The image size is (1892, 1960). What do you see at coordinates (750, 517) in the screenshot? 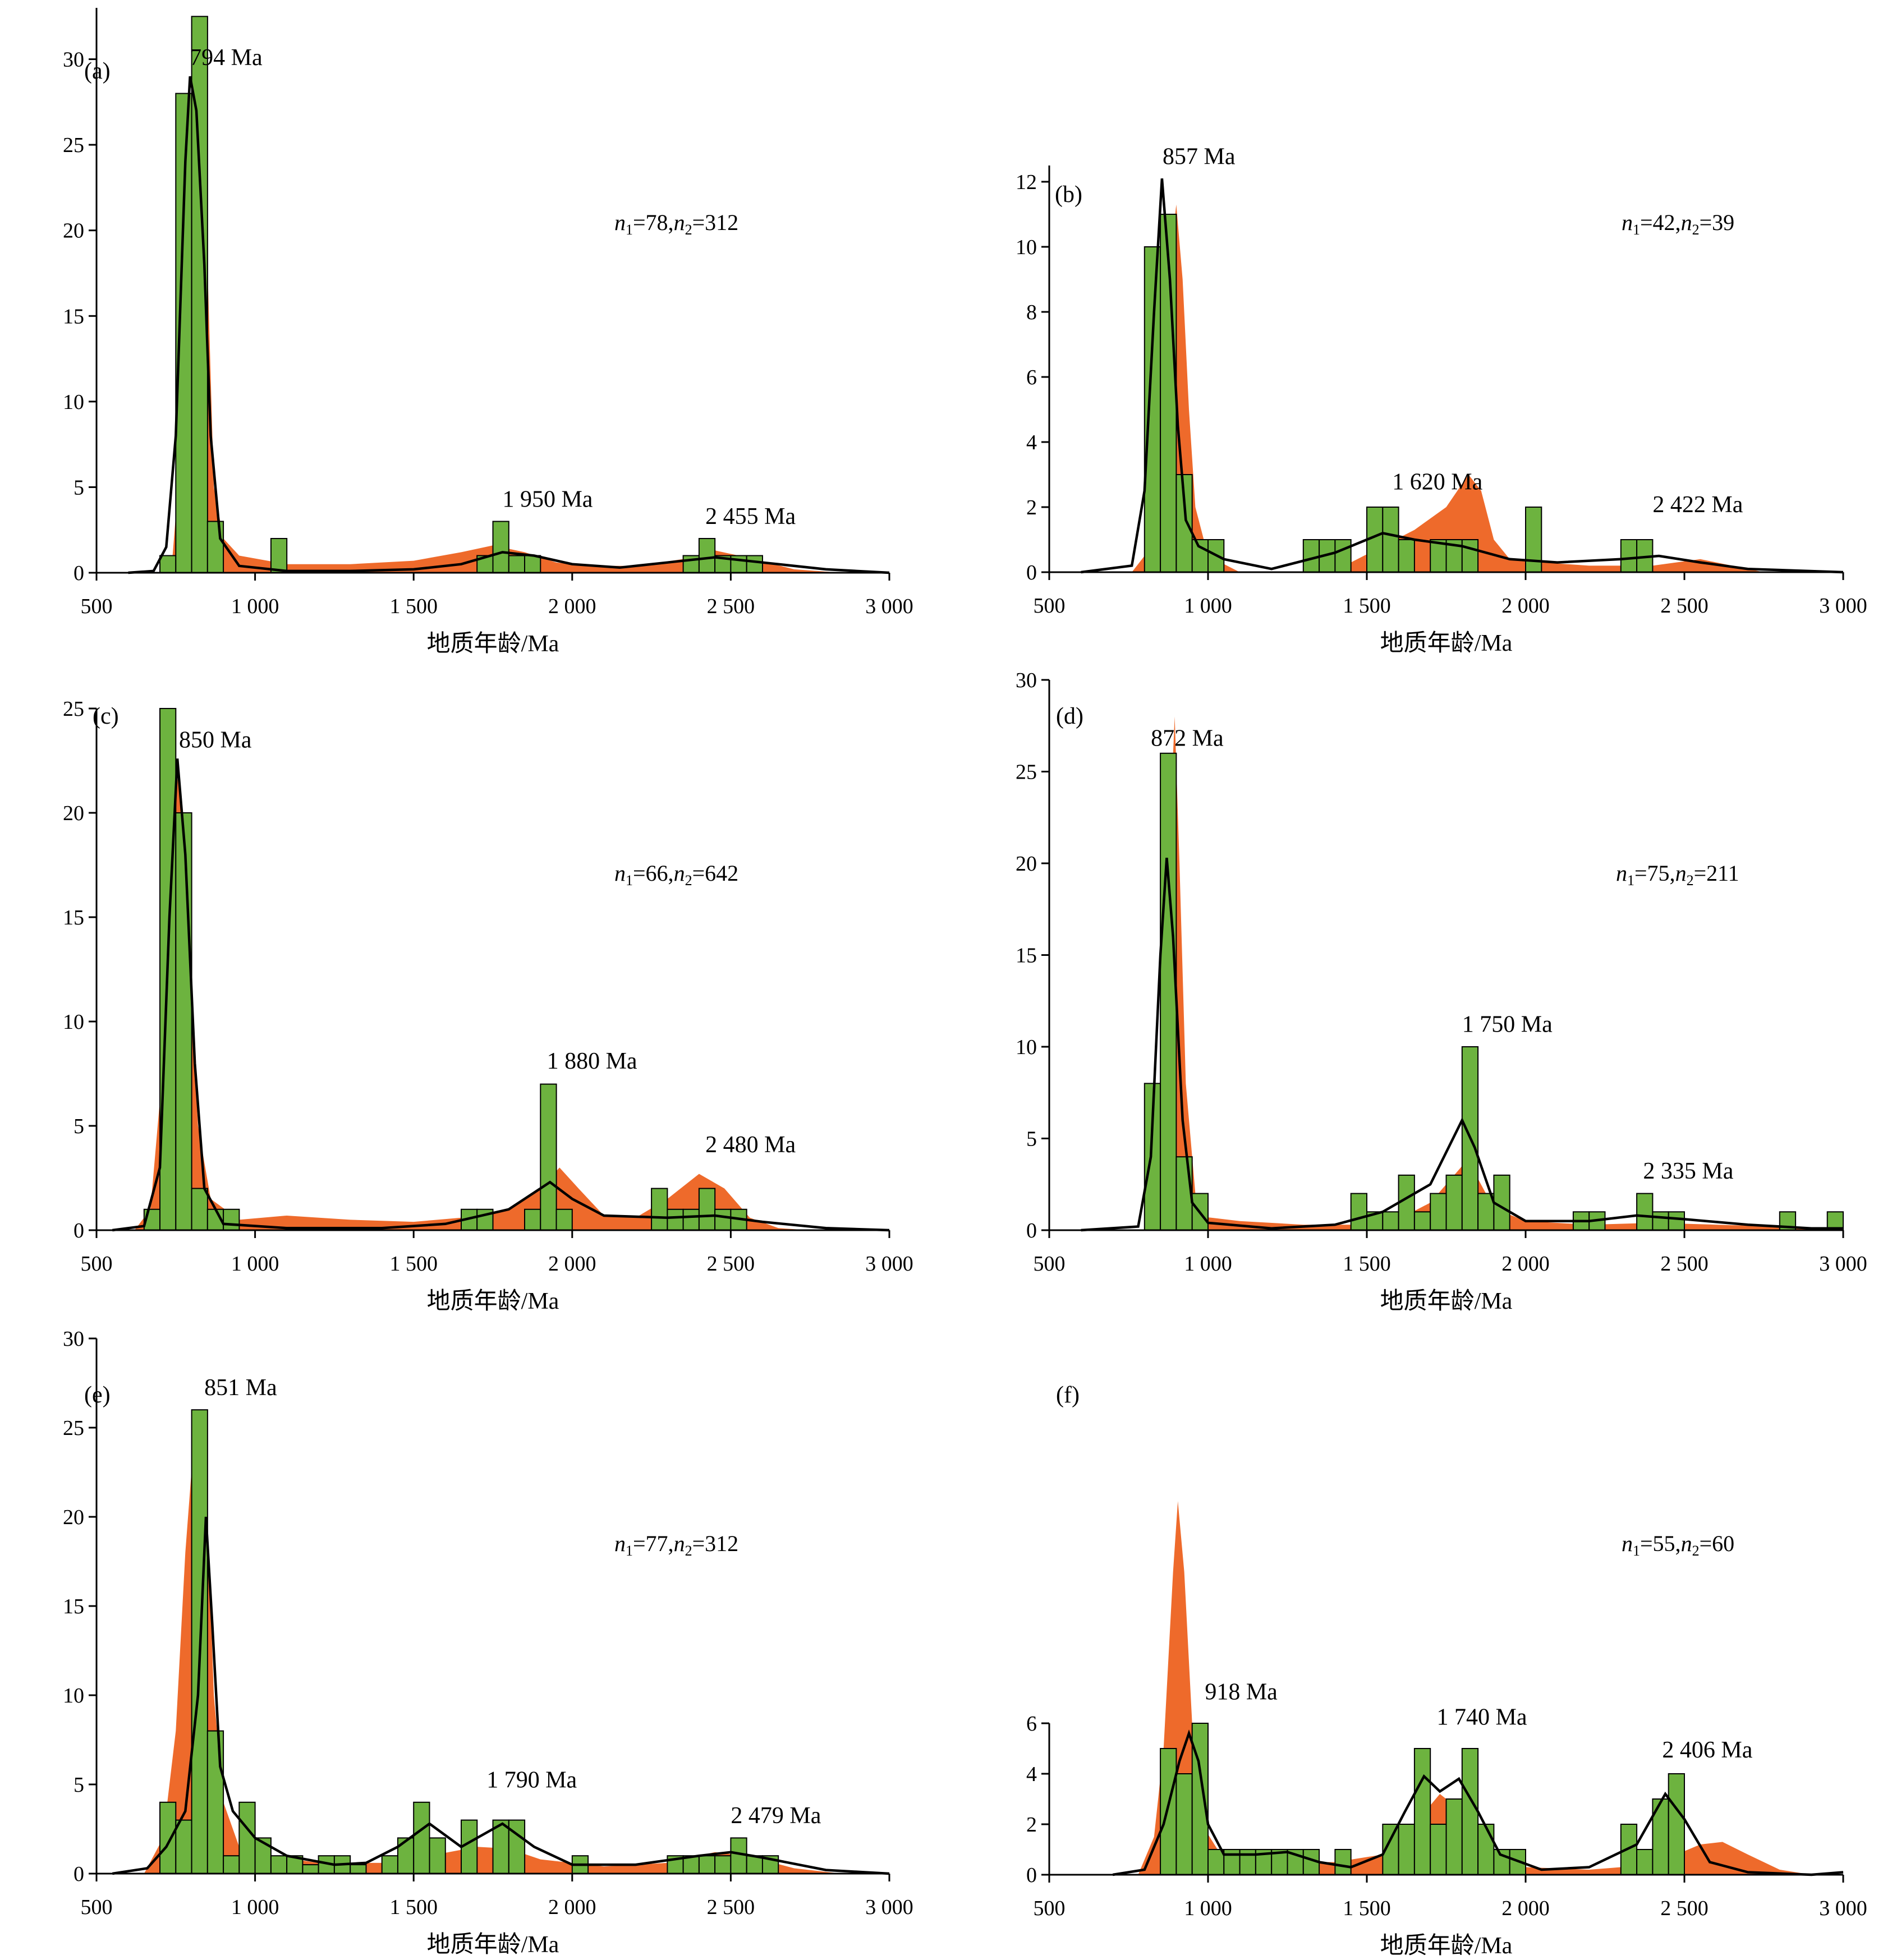
I see `peak-label: 2 455 Ma` at bounding box center [750, 517].